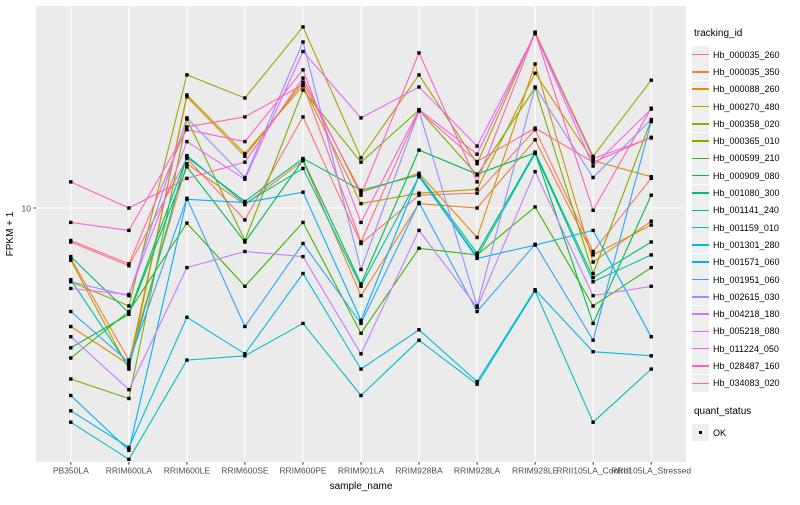 This screenshot has height=505, width=800. Describe the element at coordinates (745, 210) in the screenshot. I see `legend-item-Hb_001141_240: Hb_001141_240` at that location.